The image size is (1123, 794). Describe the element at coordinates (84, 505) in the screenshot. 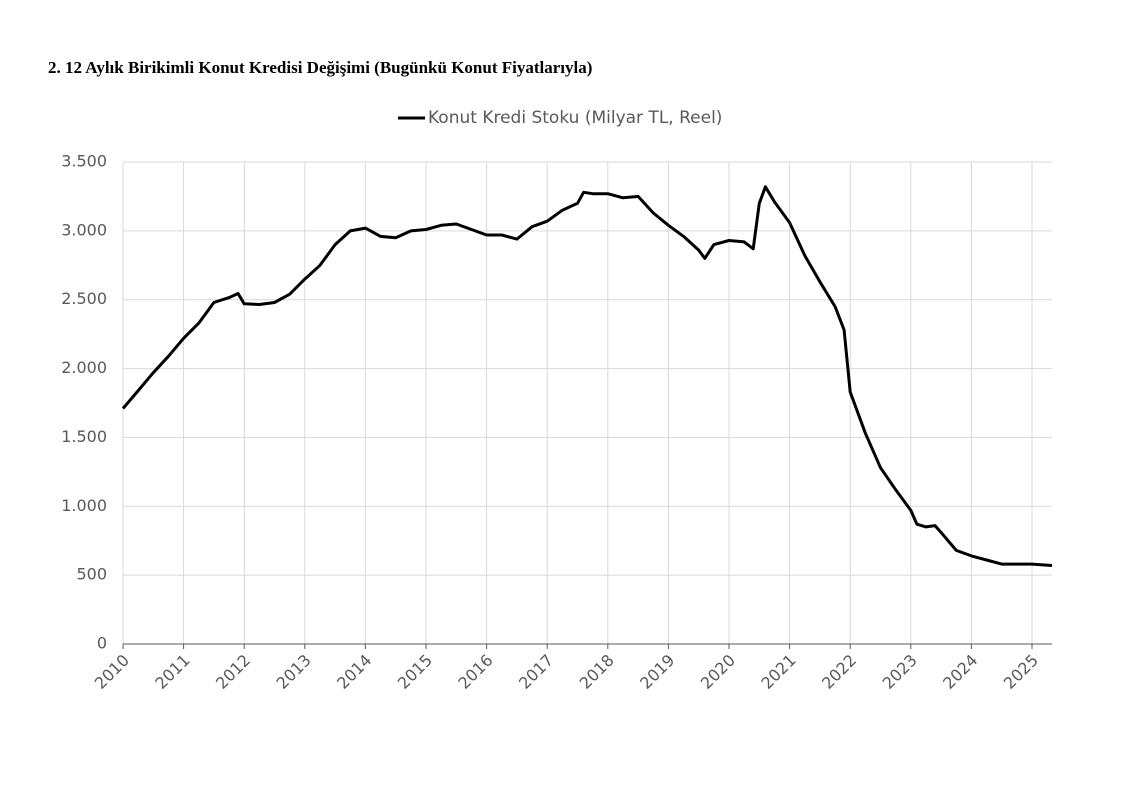

I see `y-tick-label: 1.000` at that location.